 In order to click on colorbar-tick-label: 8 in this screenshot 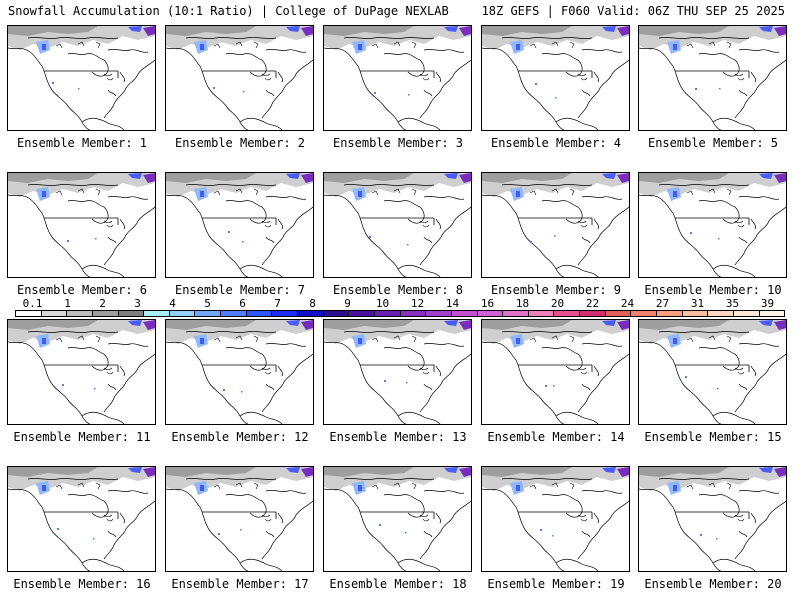, I will do `click(312, 303)`.